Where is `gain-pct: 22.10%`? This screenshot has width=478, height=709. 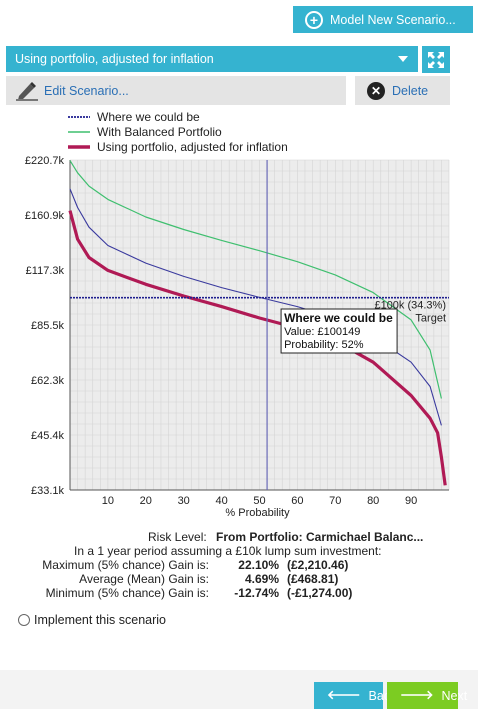
gain-pct: 22.10% is located at coordinates (258, 565).